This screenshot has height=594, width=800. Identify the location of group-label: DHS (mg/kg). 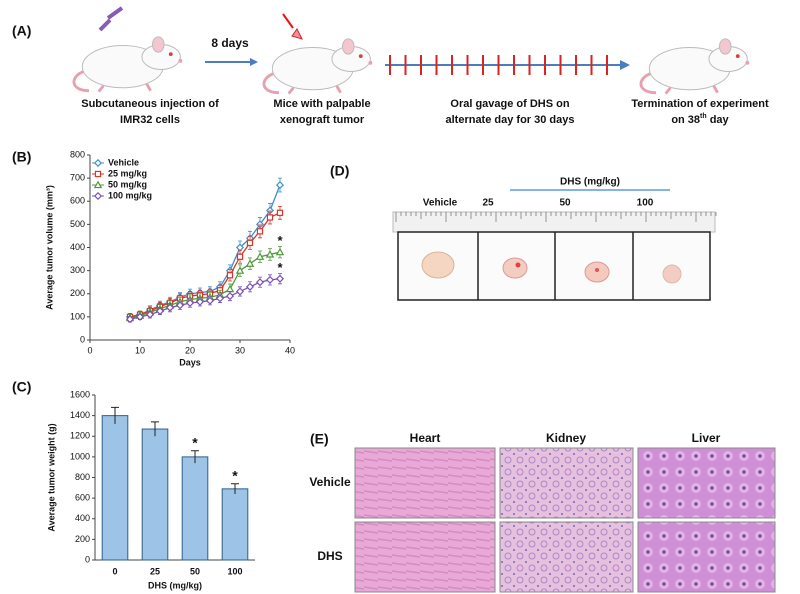
(590, 182).